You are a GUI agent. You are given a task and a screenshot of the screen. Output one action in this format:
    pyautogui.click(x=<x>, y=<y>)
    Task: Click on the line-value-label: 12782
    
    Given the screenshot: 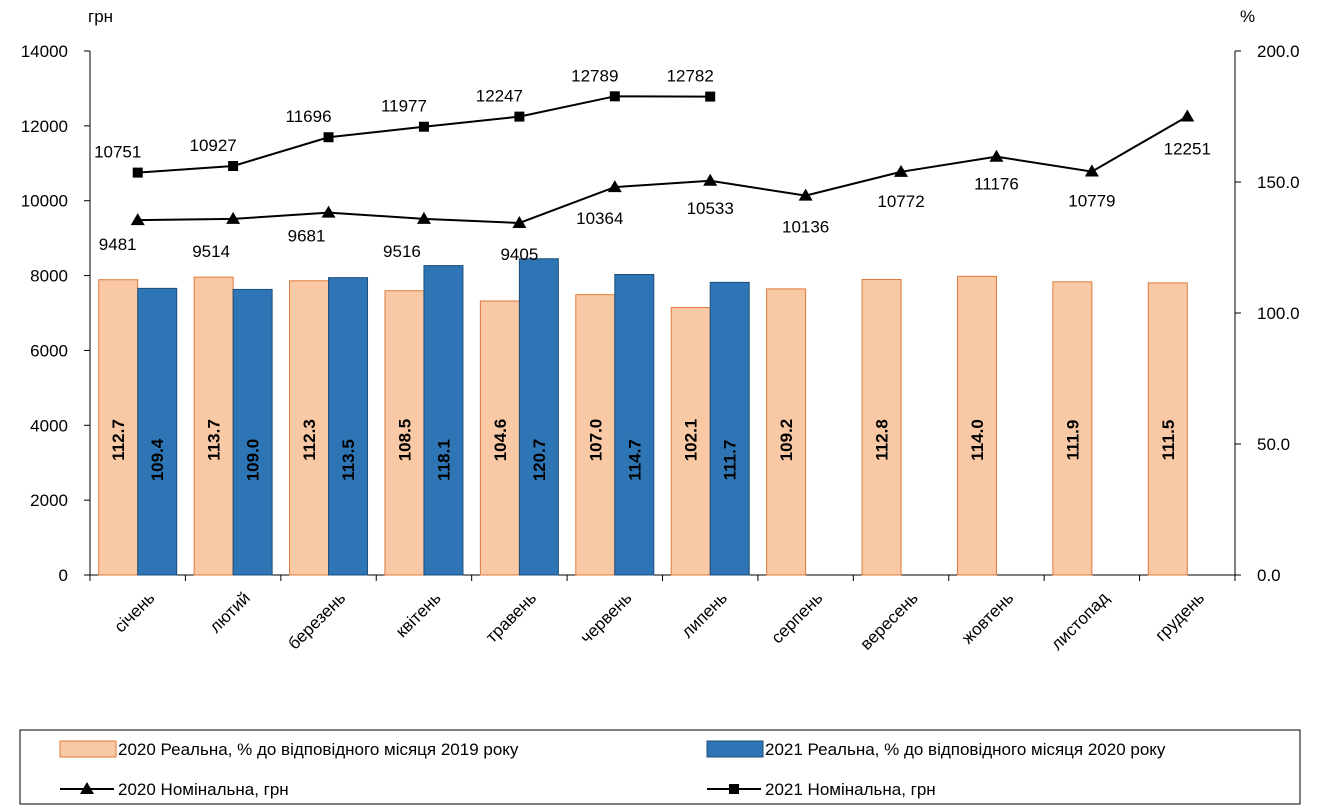 What is the action you would take?
    pyautogui.click(x=690, y=76)
    